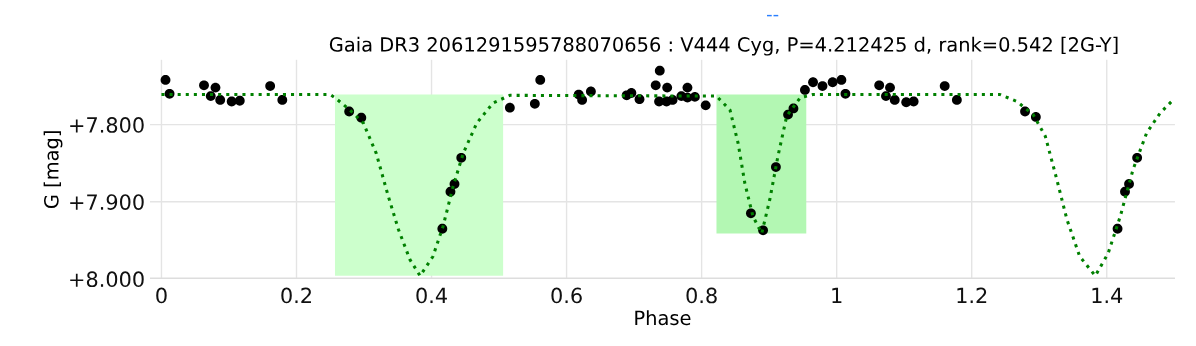  What do you see at coordinates (107, 202) in the screenshot?
I see `y-tick-label: +7.900` at bounding box center [107, 202].